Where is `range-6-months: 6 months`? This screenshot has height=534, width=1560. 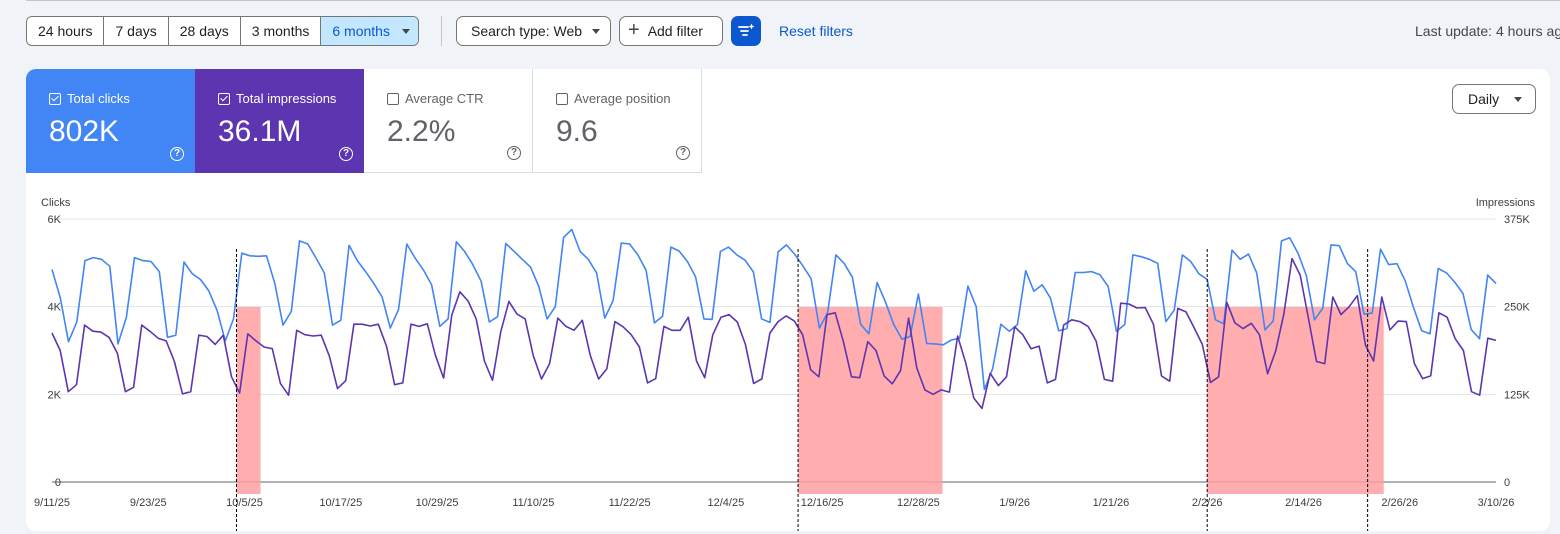
range-6-months: 6 months is located at coordinates (369, 31).